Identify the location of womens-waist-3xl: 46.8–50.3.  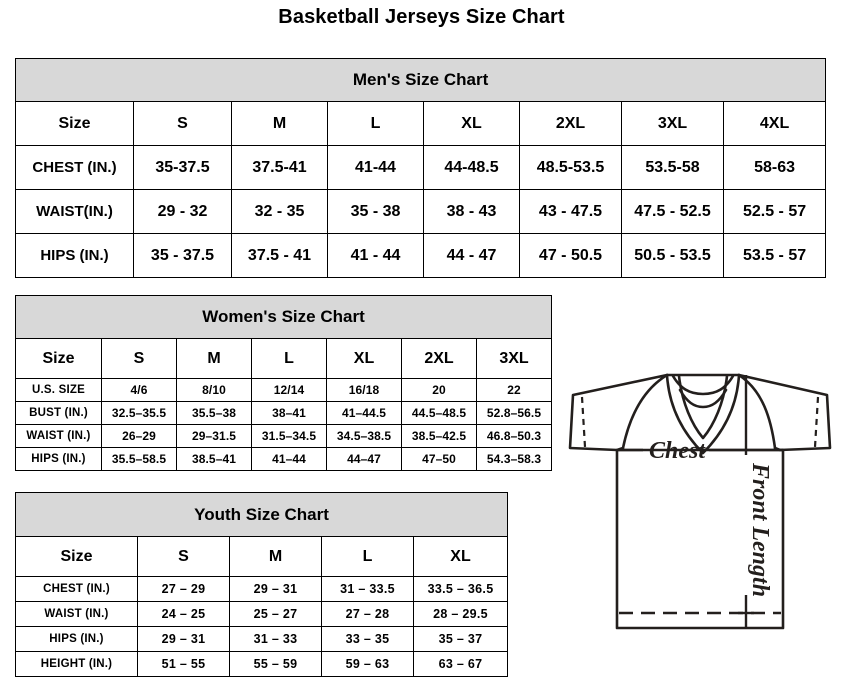
(514, 436).